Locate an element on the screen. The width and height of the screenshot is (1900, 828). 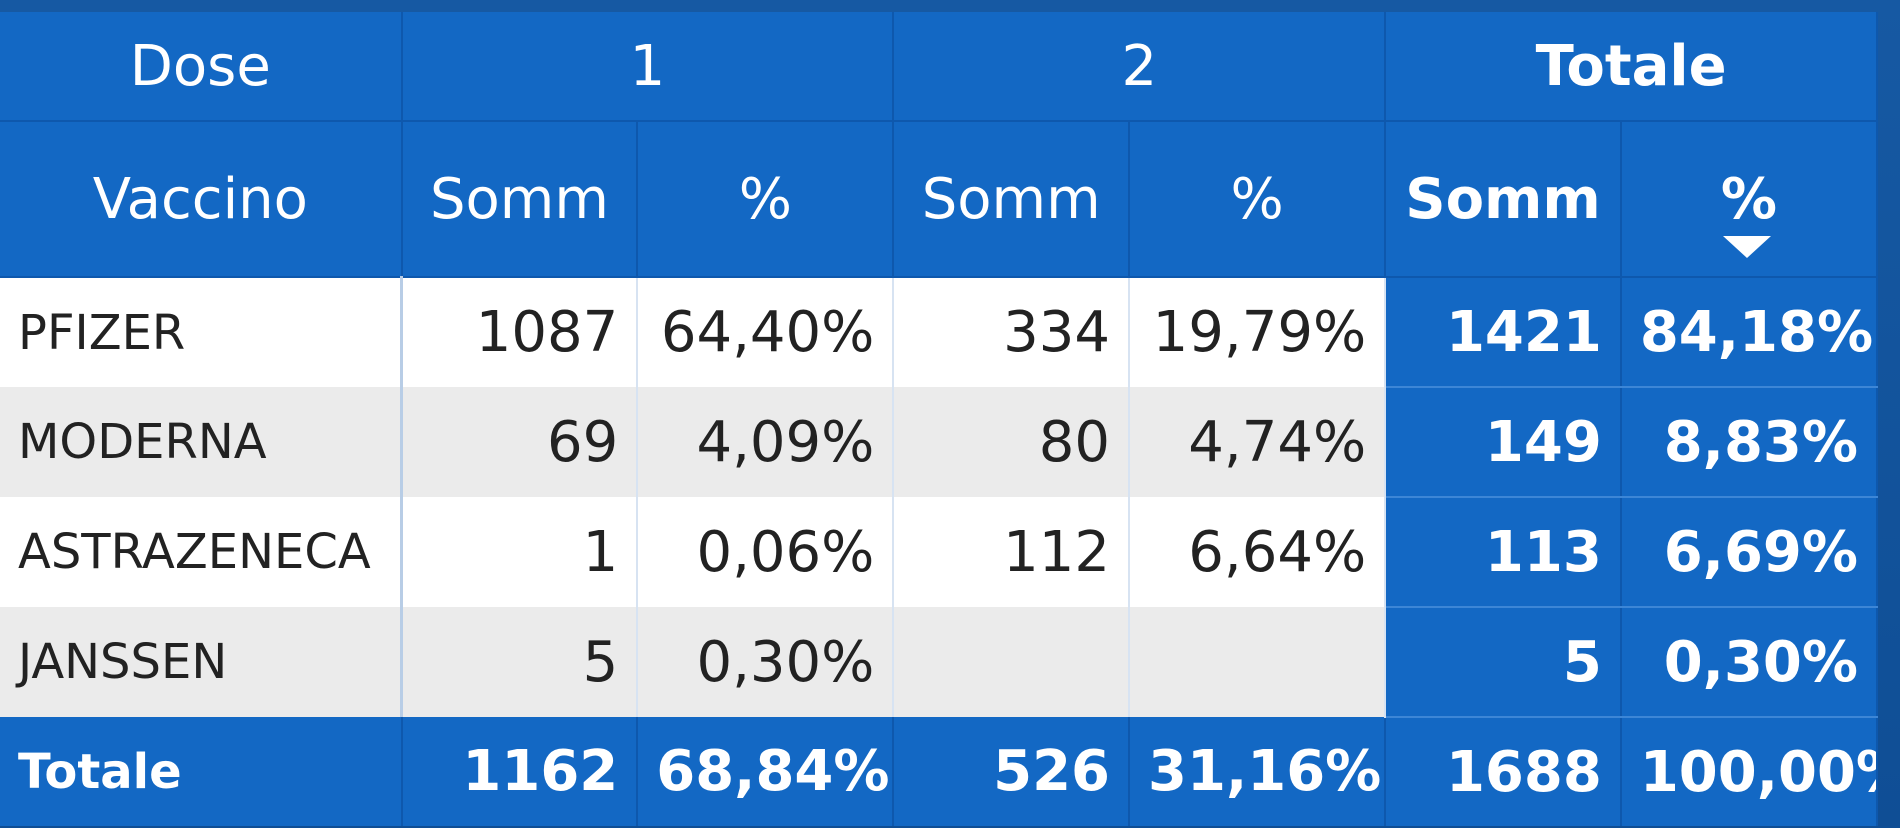
col-header-tot-somm: Somm is located at coordinates (1503, 199).